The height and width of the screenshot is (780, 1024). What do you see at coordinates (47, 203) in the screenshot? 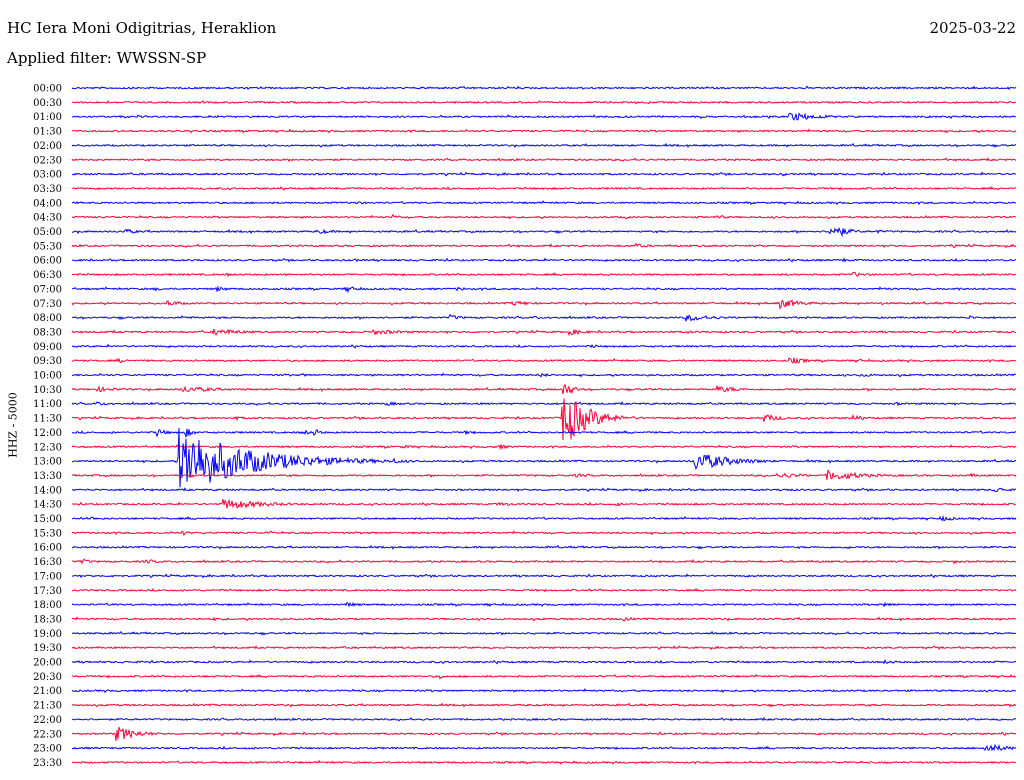
I see `time-label: 04:00` at bounding box center [47, 203].